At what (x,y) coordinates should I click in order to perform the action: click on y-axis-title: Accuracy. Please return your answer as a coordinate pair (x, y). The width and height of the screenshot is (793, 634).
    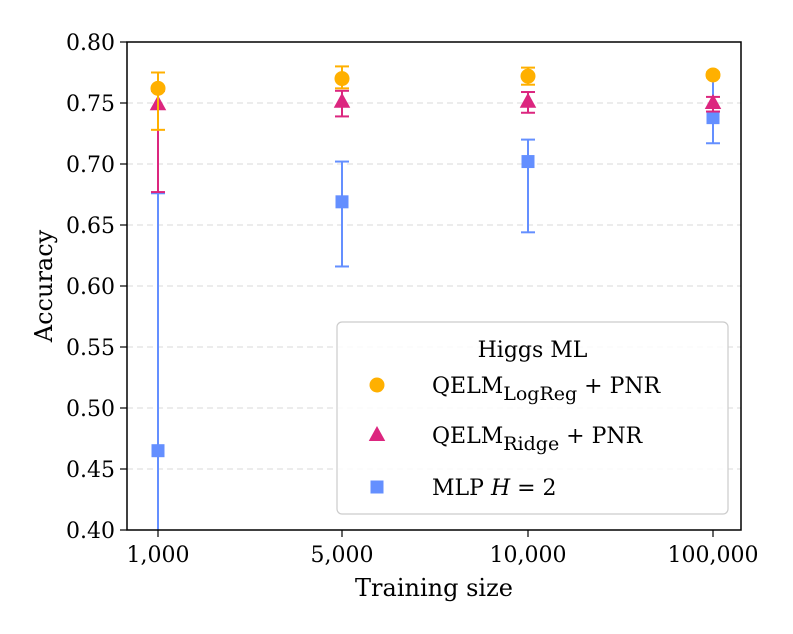
    Looking at the image, I should click on (44, 286).